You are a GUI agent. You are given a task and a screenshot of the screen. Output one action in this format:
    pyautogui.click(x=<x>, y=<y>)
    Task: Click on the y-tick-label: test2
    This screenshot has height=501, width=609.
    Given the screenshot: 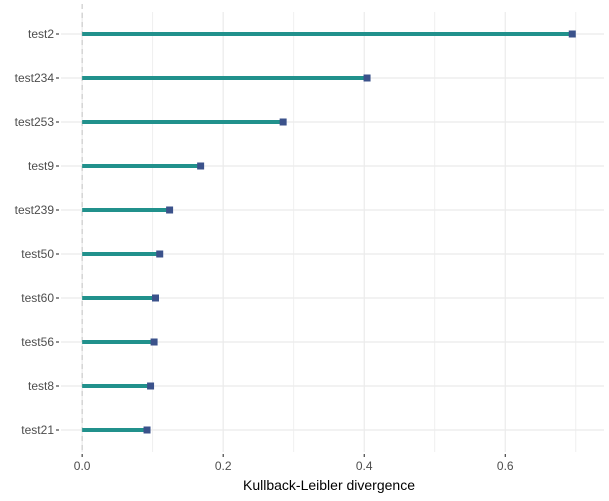 What is the action you would take?
    pyautogui.click(x=41, y=34)
    